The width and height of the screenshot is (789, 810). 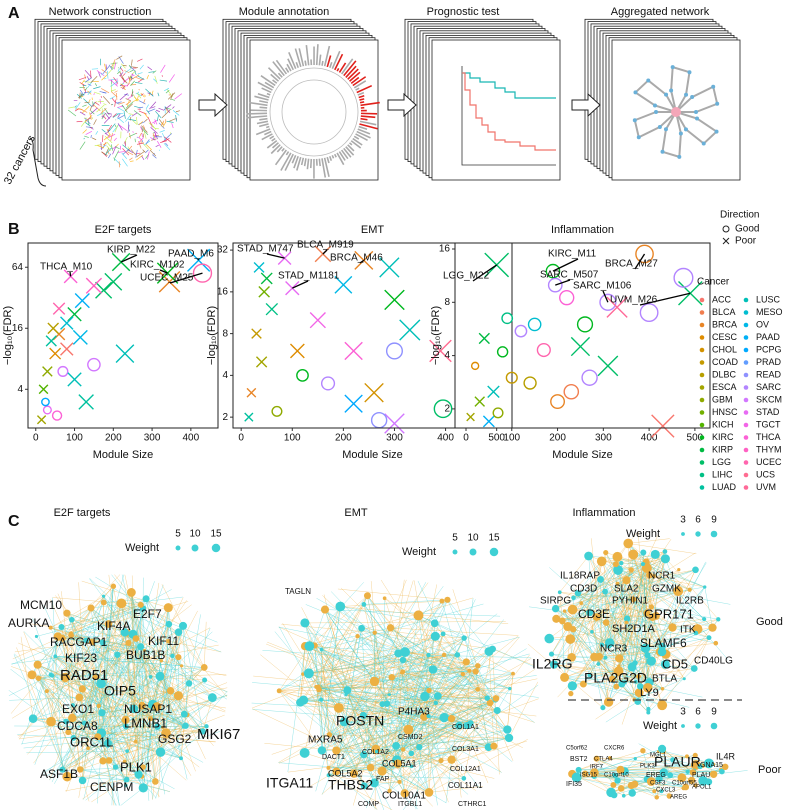 What do you see at coordinates (36, 438) in the screenshot?
I see `x-tick-label: 0` at bounding box center [36, 438].